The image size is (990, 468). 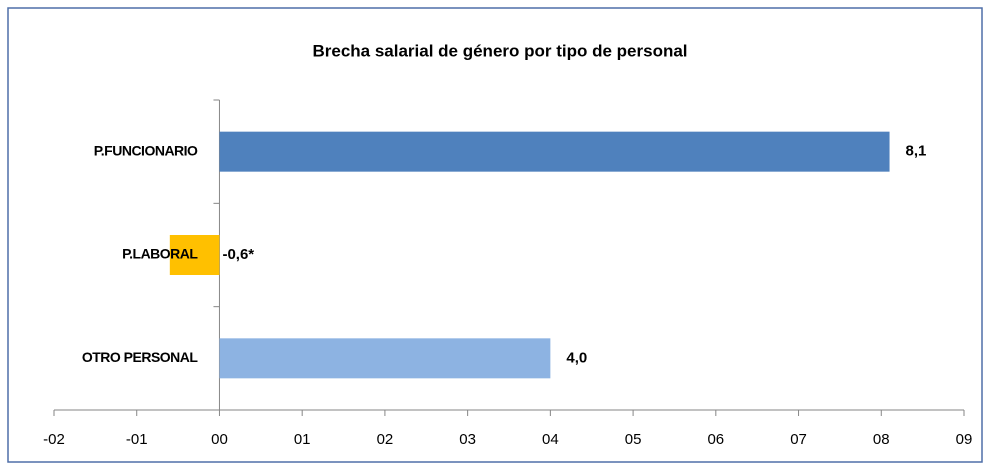 What do you see at coordinates (715, 439) in the screenshot?
I see `x-tick-label: 06` at bounding box center [715, 439].